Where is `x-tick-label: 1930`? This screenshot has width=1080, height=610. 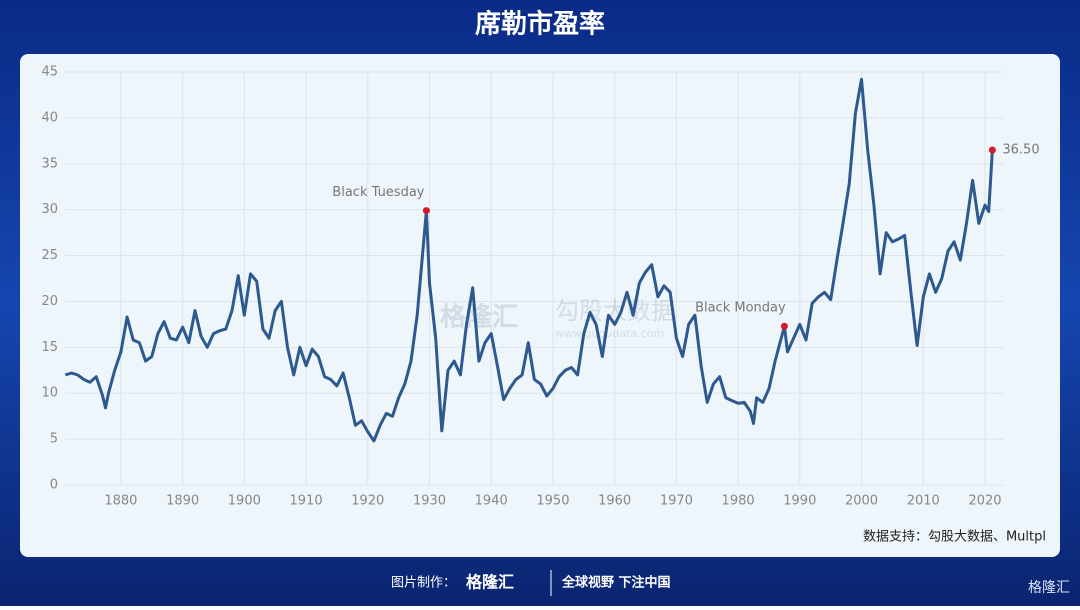 x-tick-label: 1930 is located at coordinates (429, 501).